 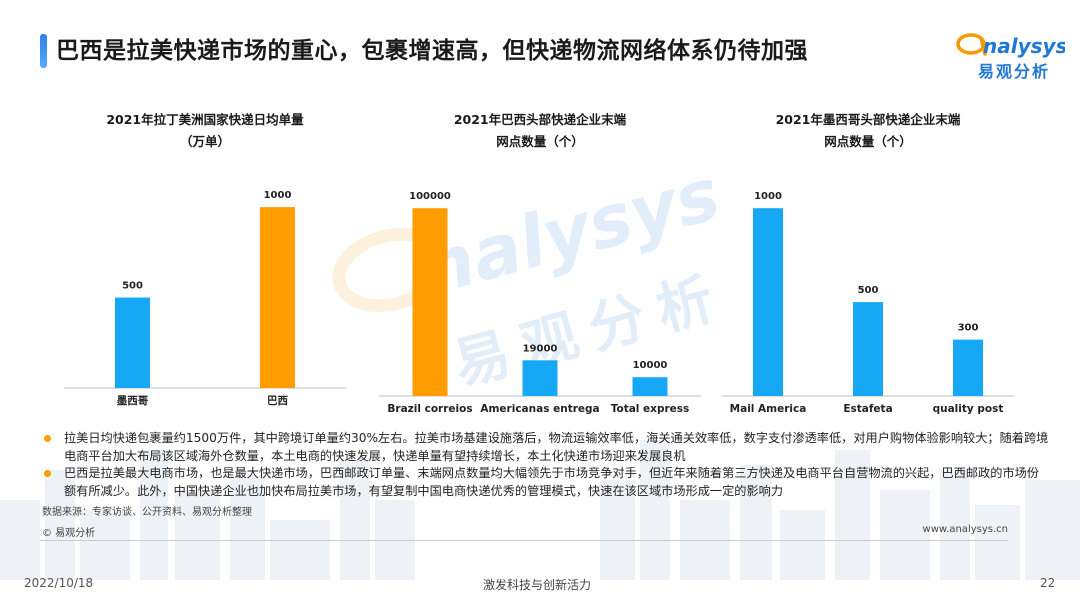 What do you see at coordinates (537, 585) in the screenshot?
I see `slogan: 激发科技与创新活力` at bounding box center [537, 585].